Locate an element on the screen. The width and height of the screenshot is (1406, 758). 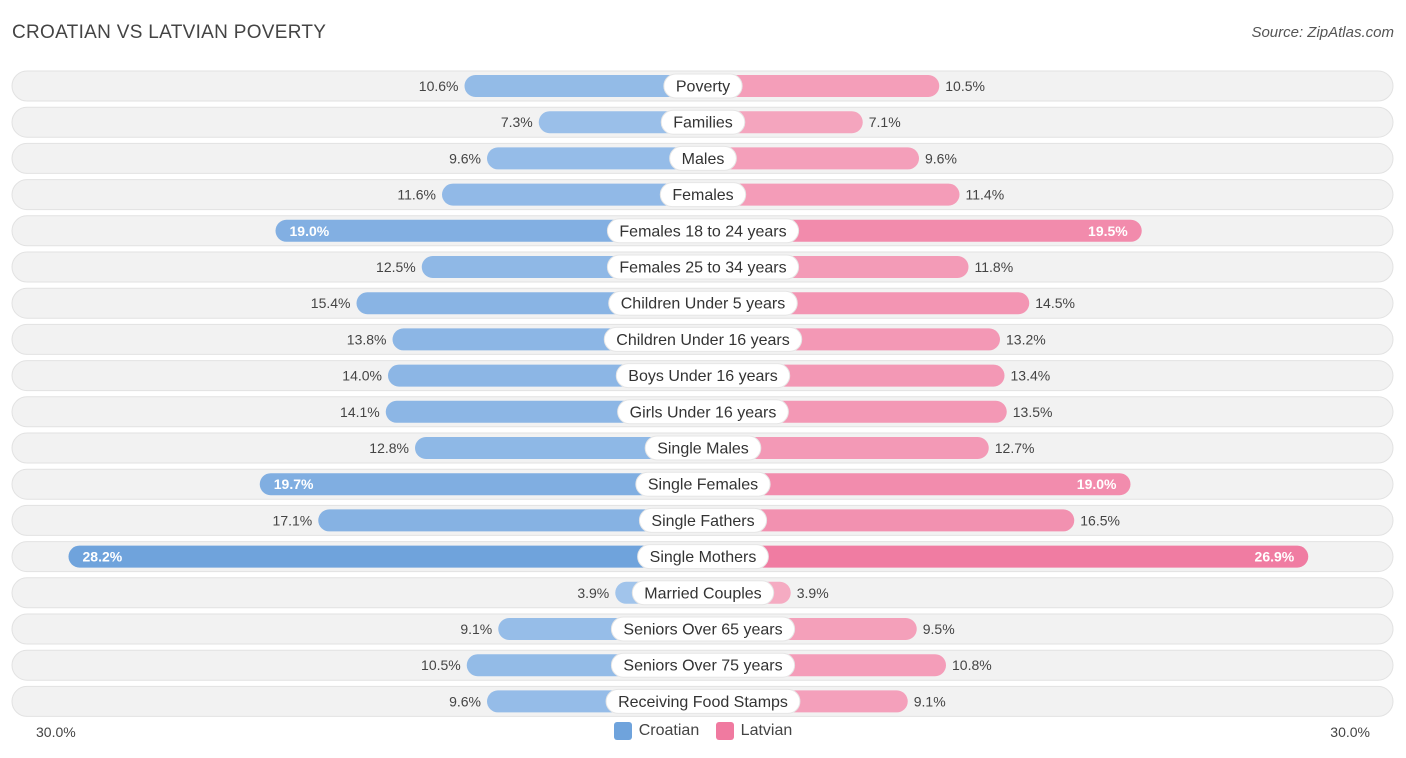
legend-item-latvian: Latvian is located at coordinates (754, 731).